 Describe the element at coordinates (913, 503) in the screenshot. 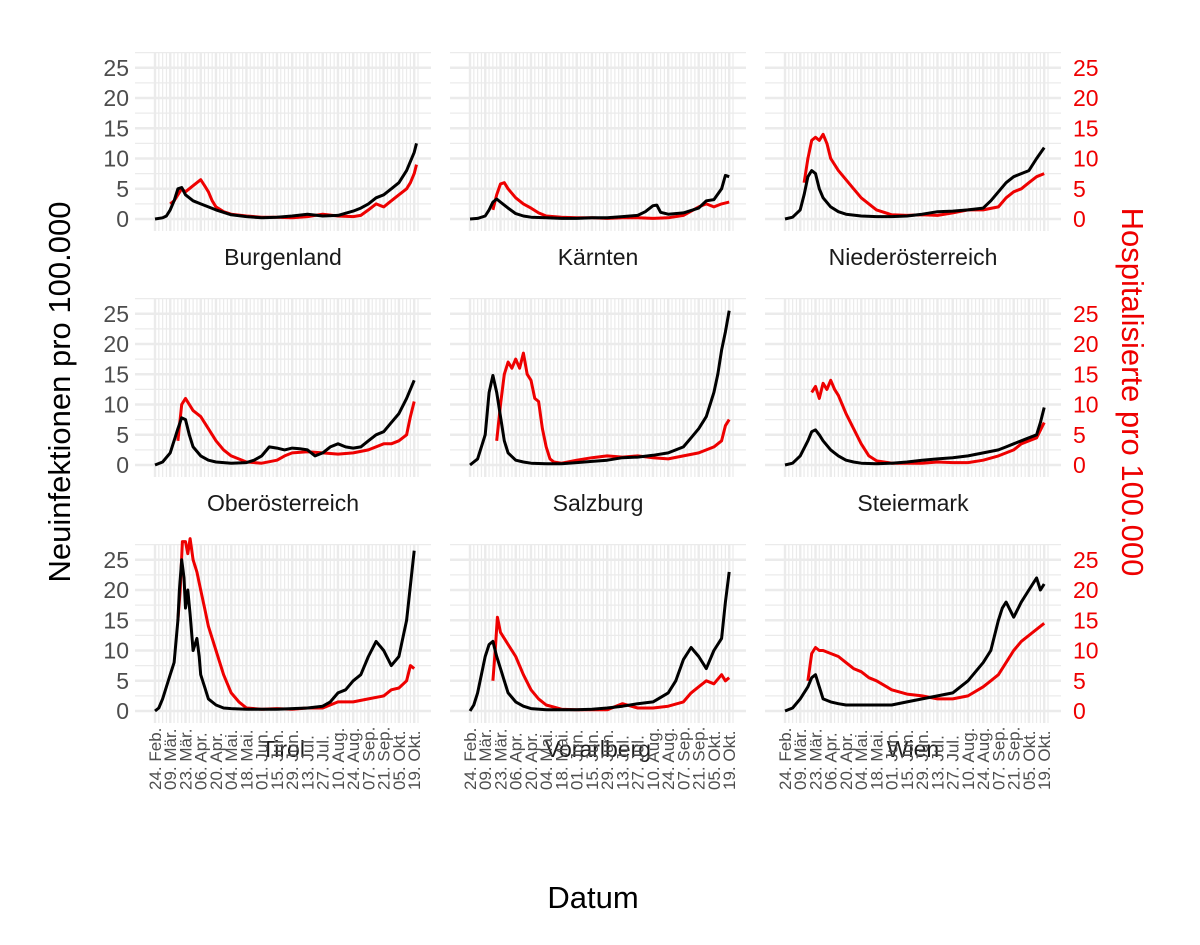

I see `panel-label: Steiermark` at that location.